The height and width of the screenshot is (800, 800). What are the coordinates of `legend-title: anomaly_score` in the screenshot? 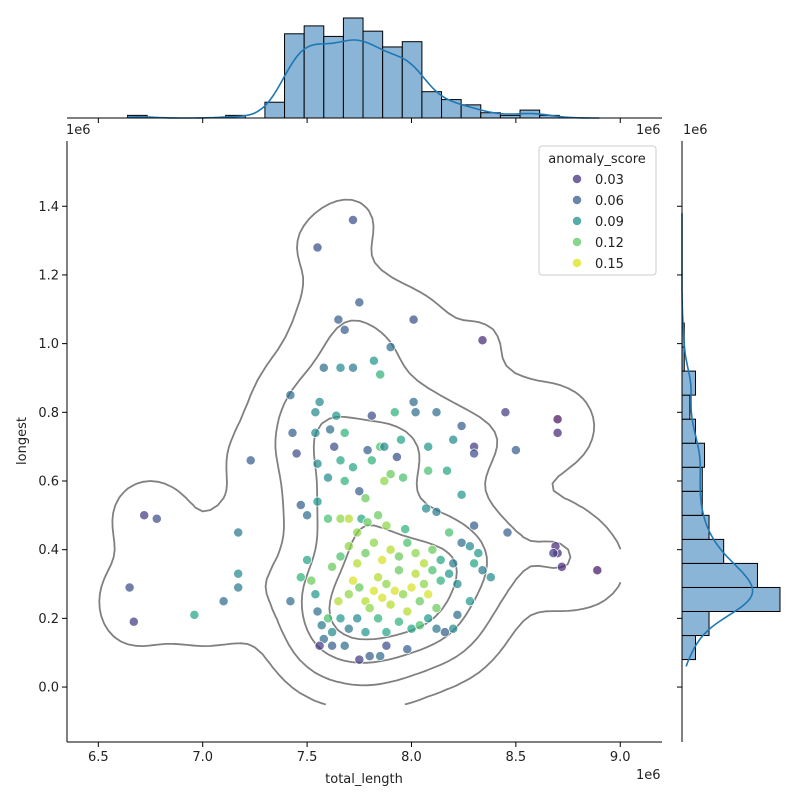 It's located at (597, 159).